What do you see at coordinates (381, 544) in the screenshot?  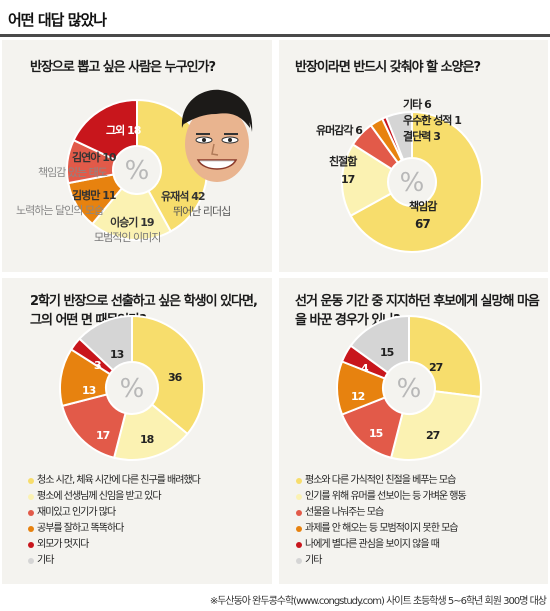 I see `legend-item: 나에게 별다른 관심을 보이지 않을 때` at bounding box center [381, 544].